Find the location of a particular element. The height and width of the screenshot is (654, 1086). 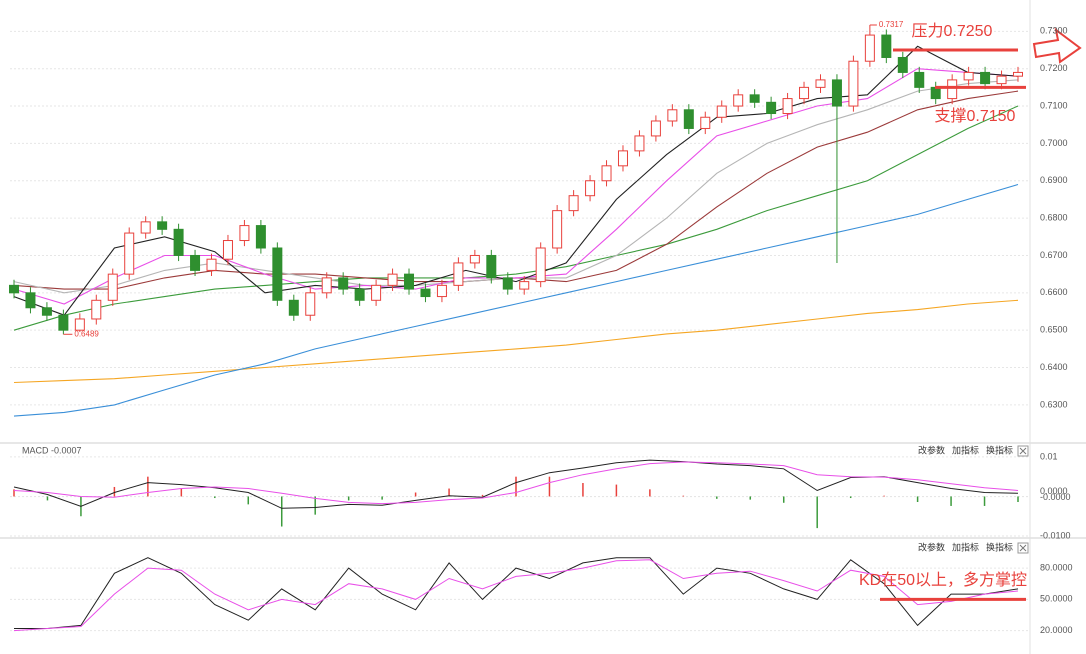

y-tick-label: 0.6400 is located at coordinates (1054, 367).